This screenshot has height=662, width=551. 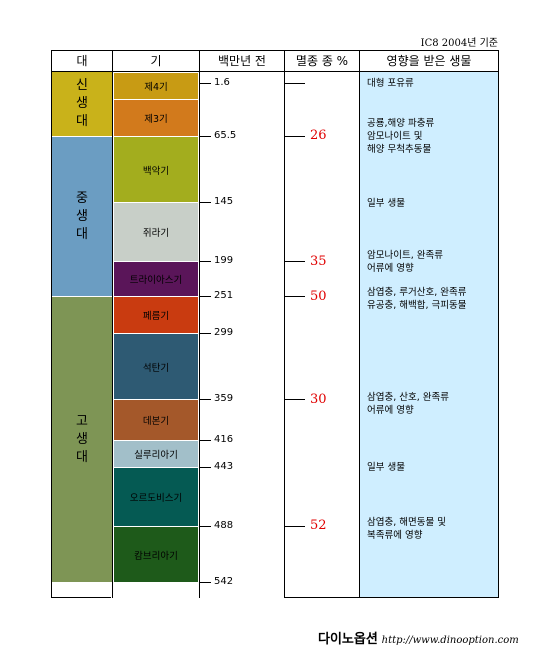 I want to click on age-label: 251, so click(x=224, y=295).